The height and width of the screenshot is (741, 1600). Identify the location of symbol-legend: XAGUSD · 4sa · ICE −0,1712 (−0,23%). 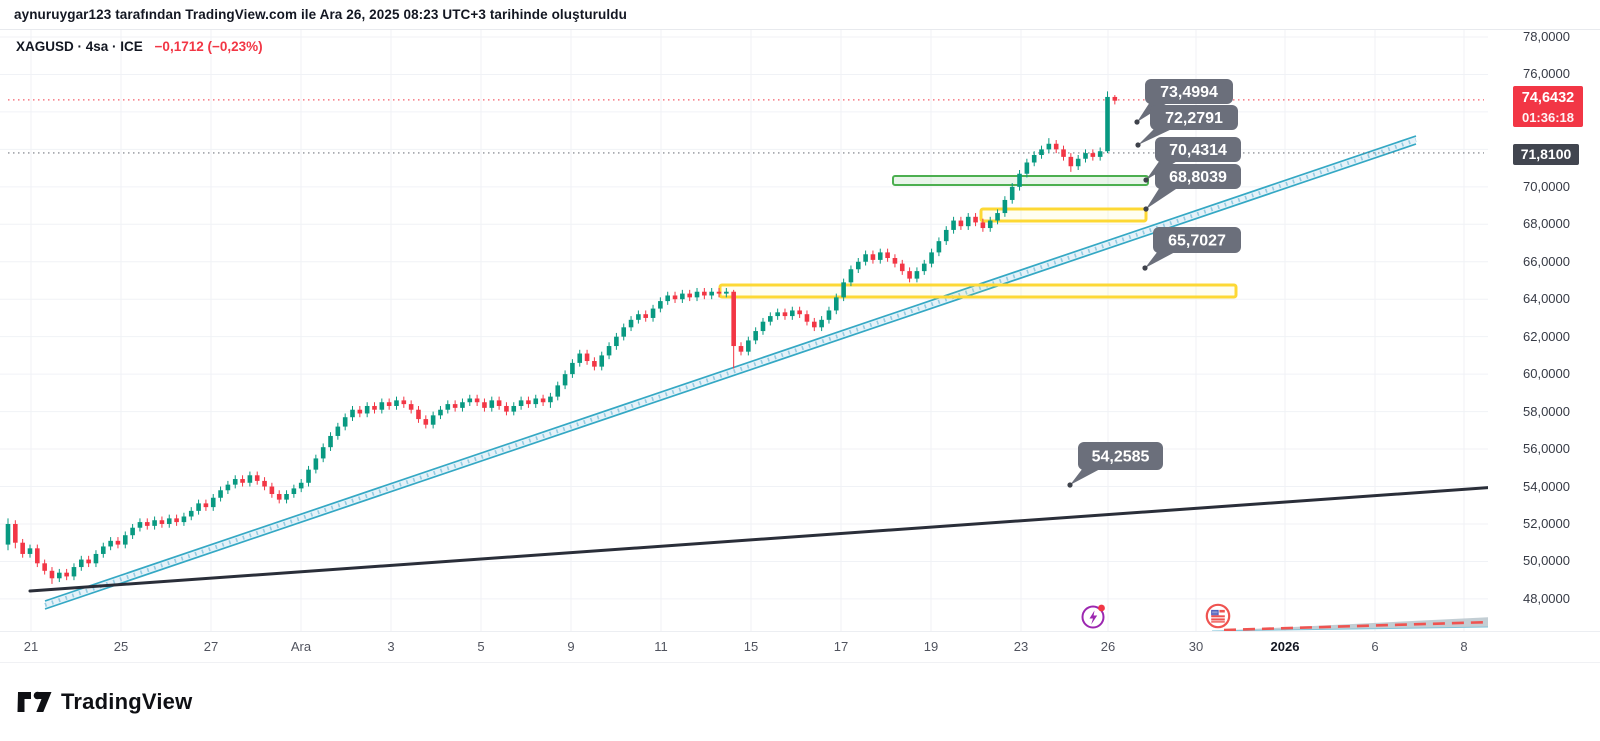
(139, 46).